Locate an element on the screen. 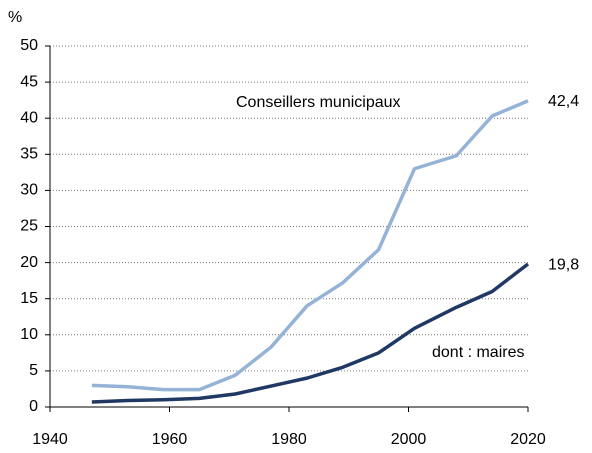 The image size is (592, 453). x-tick-label: 1980 is located at coordinates (289, 439).